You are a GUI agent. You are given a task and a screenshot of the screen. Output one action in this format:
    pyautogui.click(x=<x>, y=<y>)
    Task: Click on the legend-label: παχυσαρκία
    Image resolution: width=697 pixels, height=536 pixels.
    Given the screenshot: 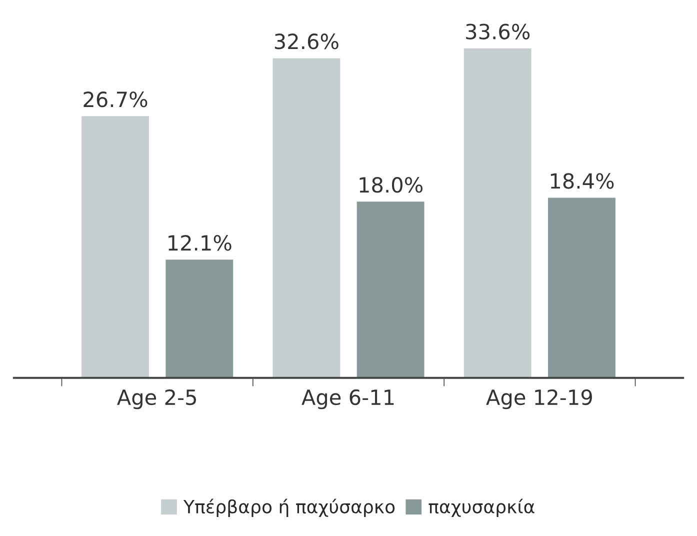 What is the action you would take?
    pyautogui.click(x=481, y=507)
    